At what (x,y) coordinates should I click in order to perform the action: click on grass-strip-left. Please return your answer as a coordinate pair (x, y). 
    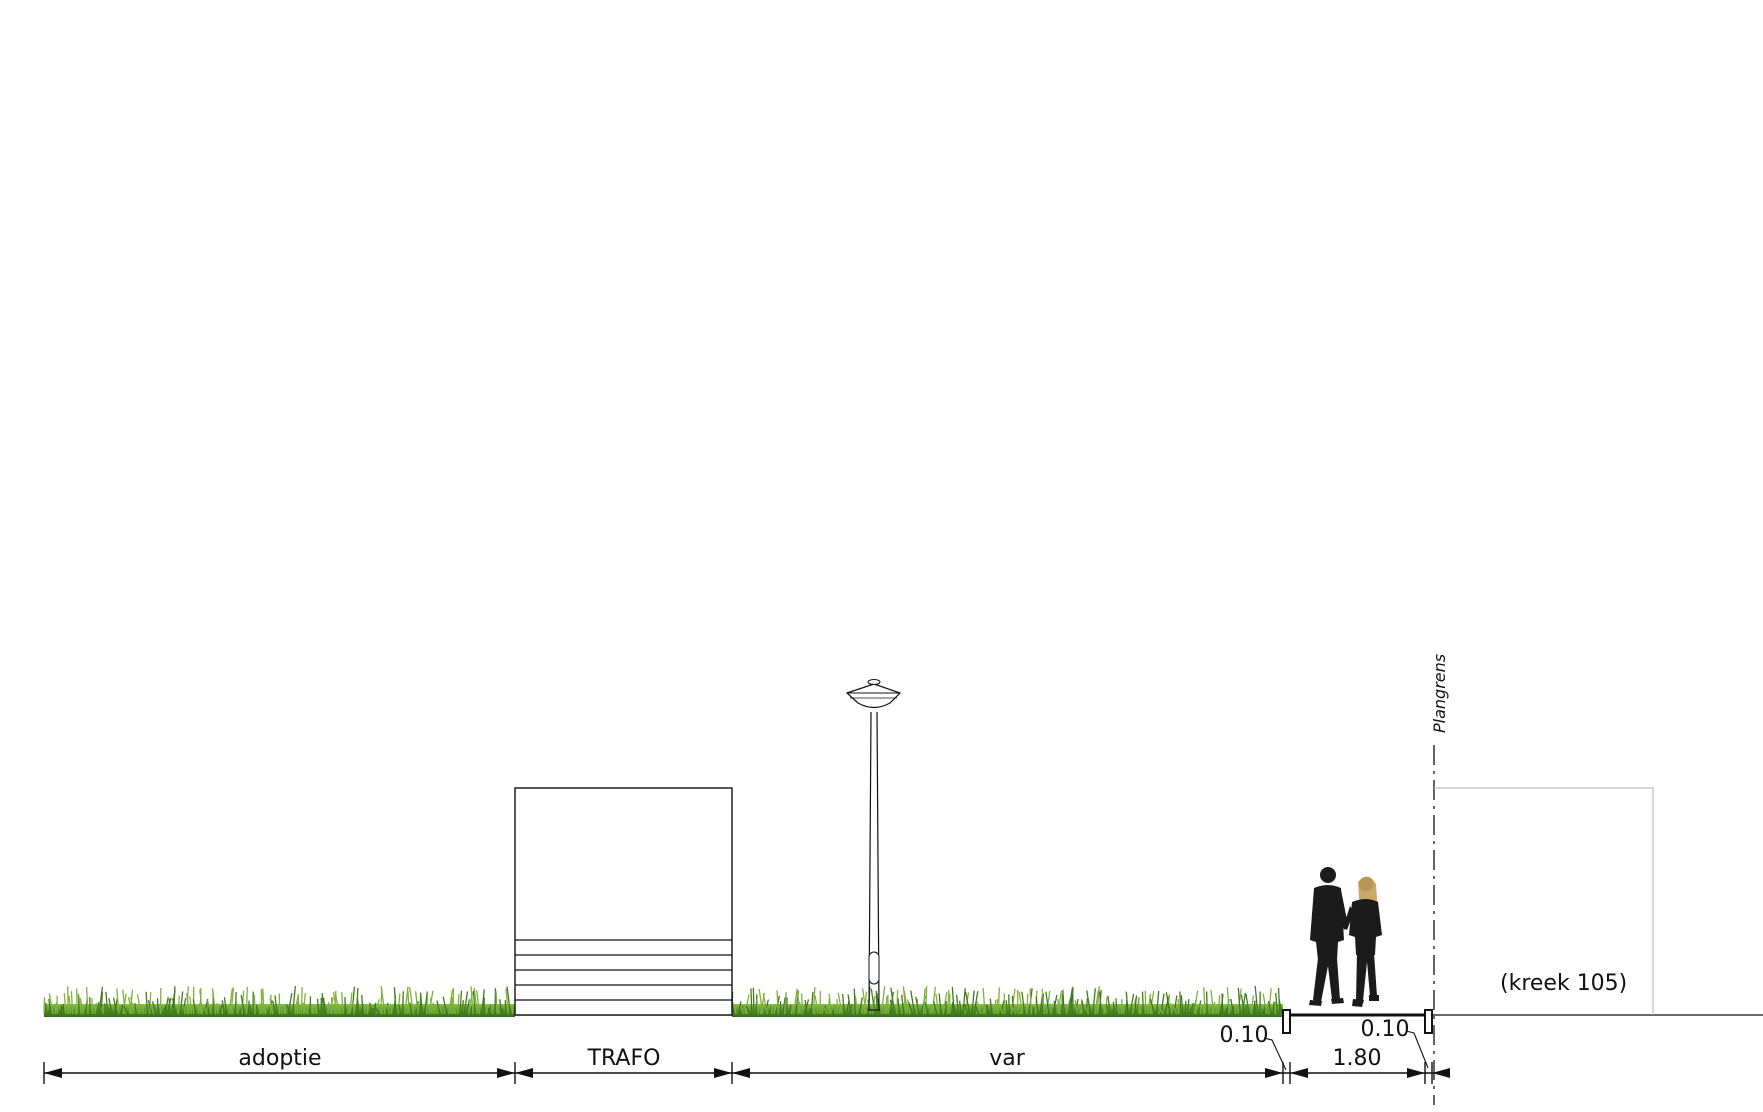
    Looking at the image, I should click on (280, 1001).